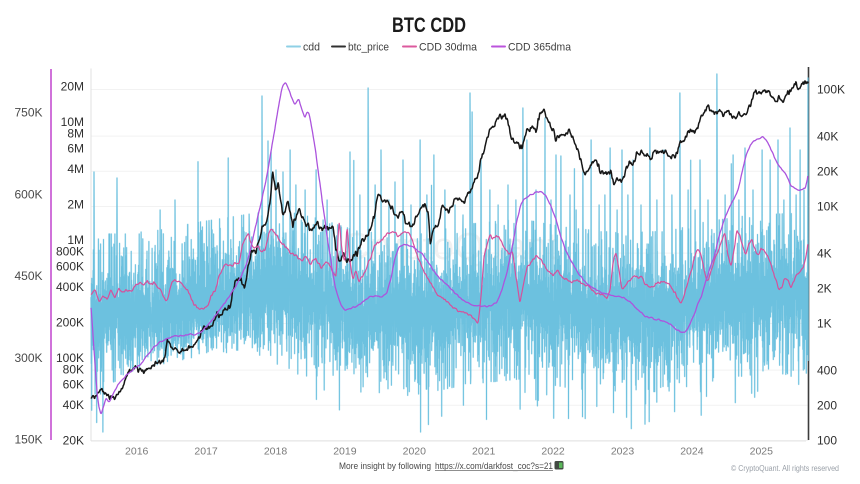 The height and width of the screenshot is (484, 860). Describe the element at coordinates (553, 452) in the screenshot. I see `svg-text: 2022` at that location.